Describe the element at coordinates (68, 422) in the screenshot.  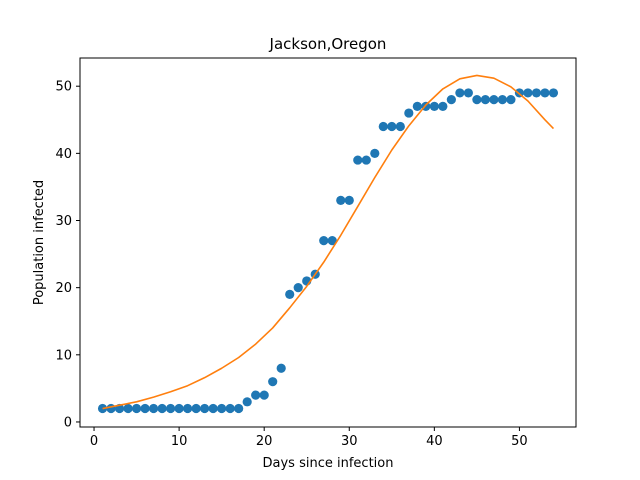
I see `y-tick-label: 0` at that location.